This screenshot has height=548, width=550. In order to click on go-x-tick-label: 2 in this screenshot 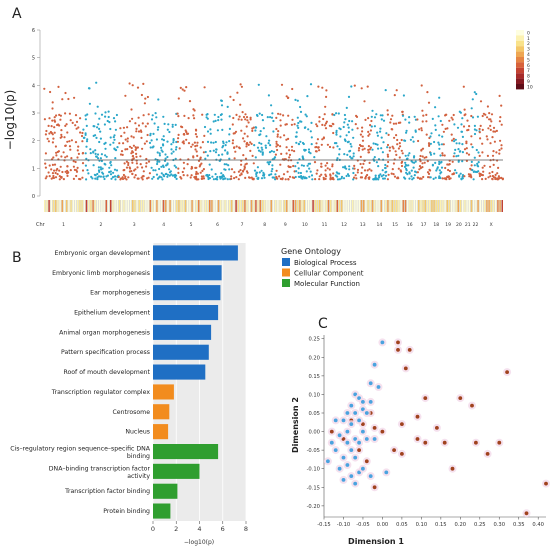, I will do `click(176, 529)`.